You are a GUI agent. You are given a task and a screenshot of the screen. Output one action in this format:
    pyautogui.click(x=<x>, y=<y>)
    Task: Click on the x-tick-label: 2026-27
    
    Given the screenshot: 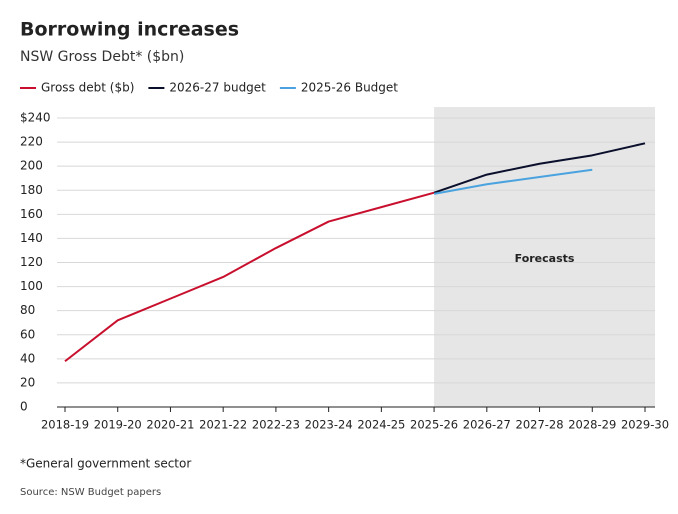 What is the action you would take?
    pyautogui.click(x=487, y=425)
    